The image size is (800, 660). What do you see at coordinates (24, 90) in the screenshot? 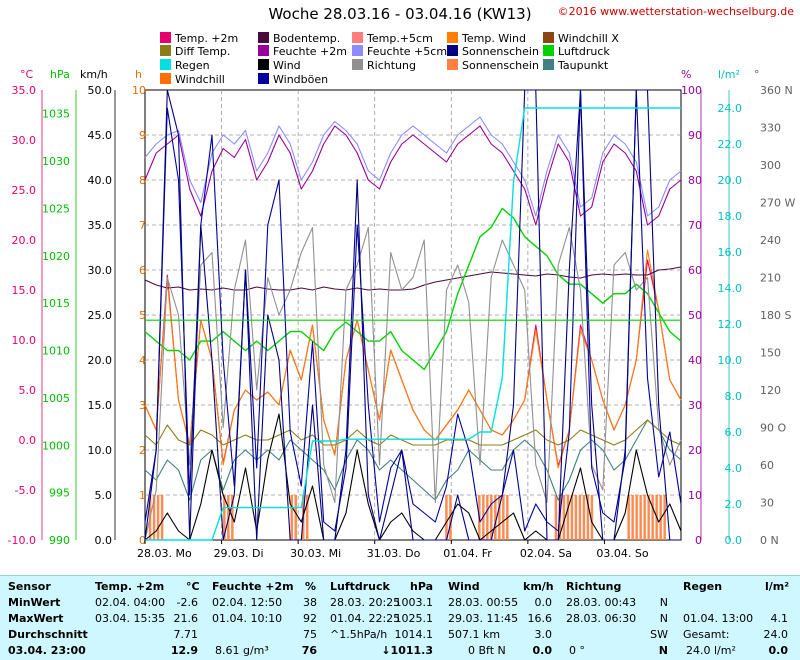
I see `temp-axis-tick-label: 35.0` at bounding box center [24, 90].